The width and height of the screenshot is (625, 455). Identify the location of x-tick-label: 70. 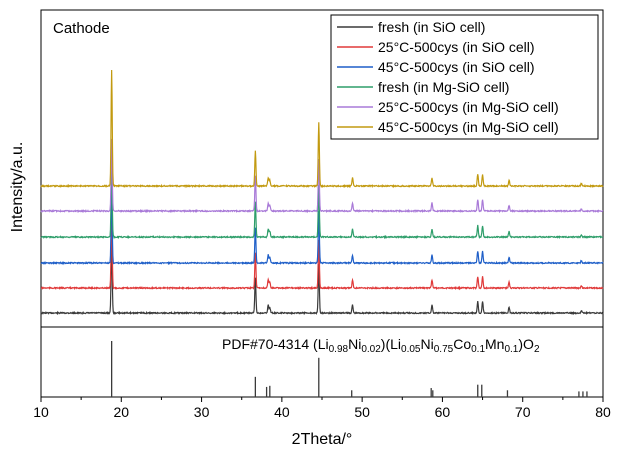
(523, 412).